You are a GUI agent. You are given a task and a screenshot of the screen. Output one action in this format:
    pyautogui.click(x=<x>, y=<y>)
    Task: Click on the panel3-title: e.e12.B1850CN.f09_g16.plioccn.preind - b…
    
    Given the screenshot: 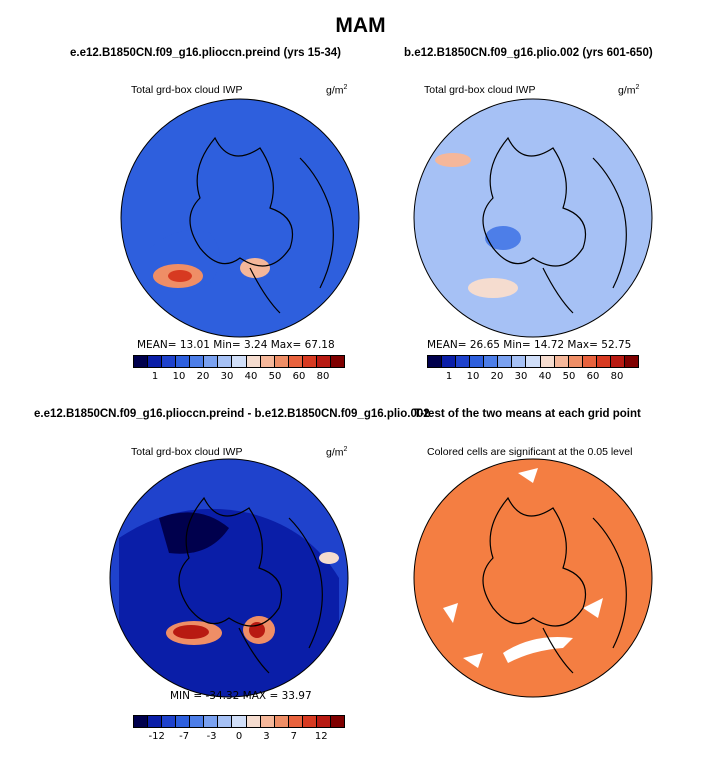 What is the action you would take?
    pyautogui.click(x=232, y=414)
    